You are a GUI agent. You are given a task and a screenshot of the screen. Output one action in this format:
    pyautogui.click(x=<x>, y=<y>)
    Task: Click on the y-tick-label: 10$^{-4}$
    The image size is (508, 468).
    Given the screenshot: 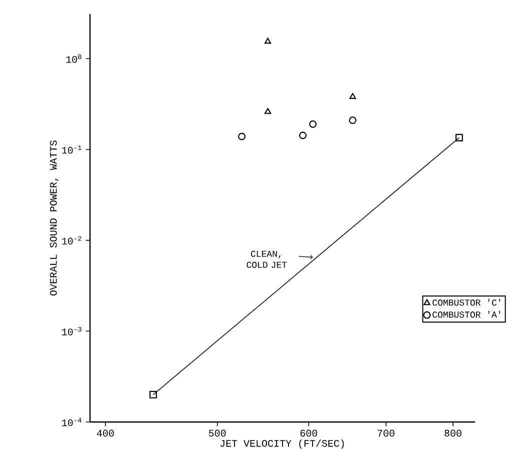 What is the action you would take?
    pyautogui.click(x=72, y=422)
    